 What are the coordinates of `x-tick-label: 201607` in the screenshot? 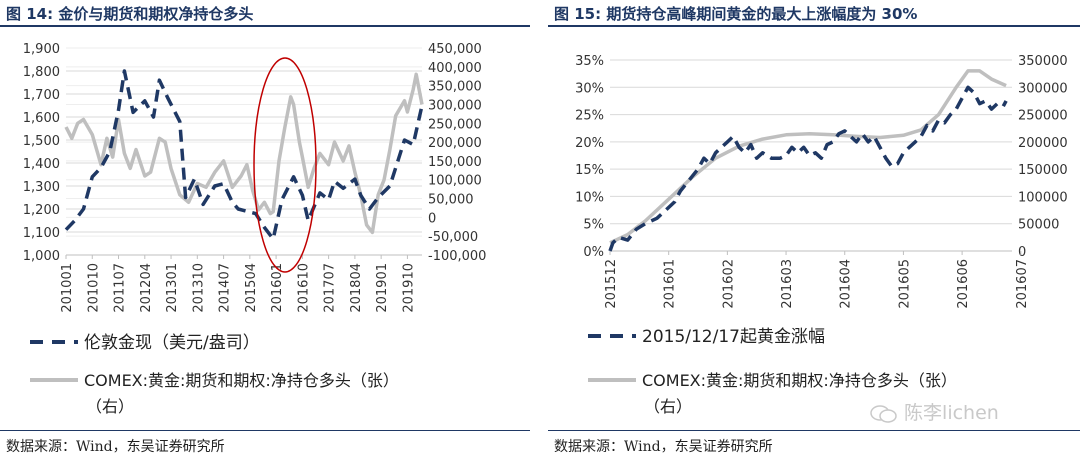 It's located at (1022, 284).